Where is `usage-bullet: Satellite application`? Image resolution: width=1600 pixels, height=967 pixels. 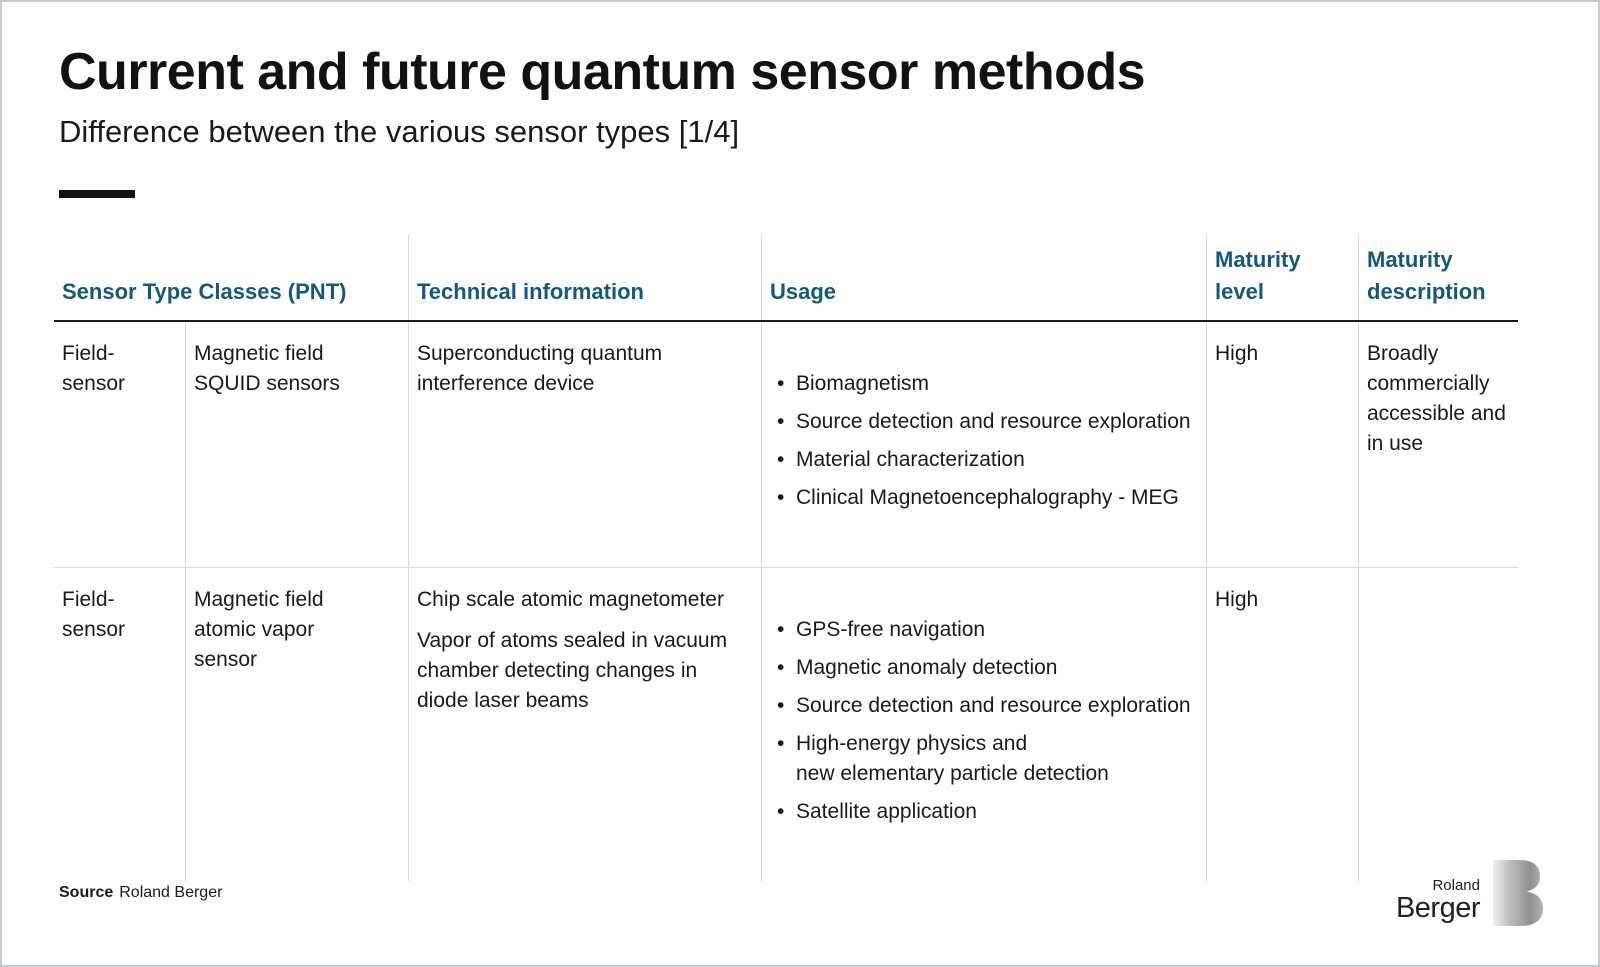
usage-bullet: Satellite application is located at coordinates (983, 812).